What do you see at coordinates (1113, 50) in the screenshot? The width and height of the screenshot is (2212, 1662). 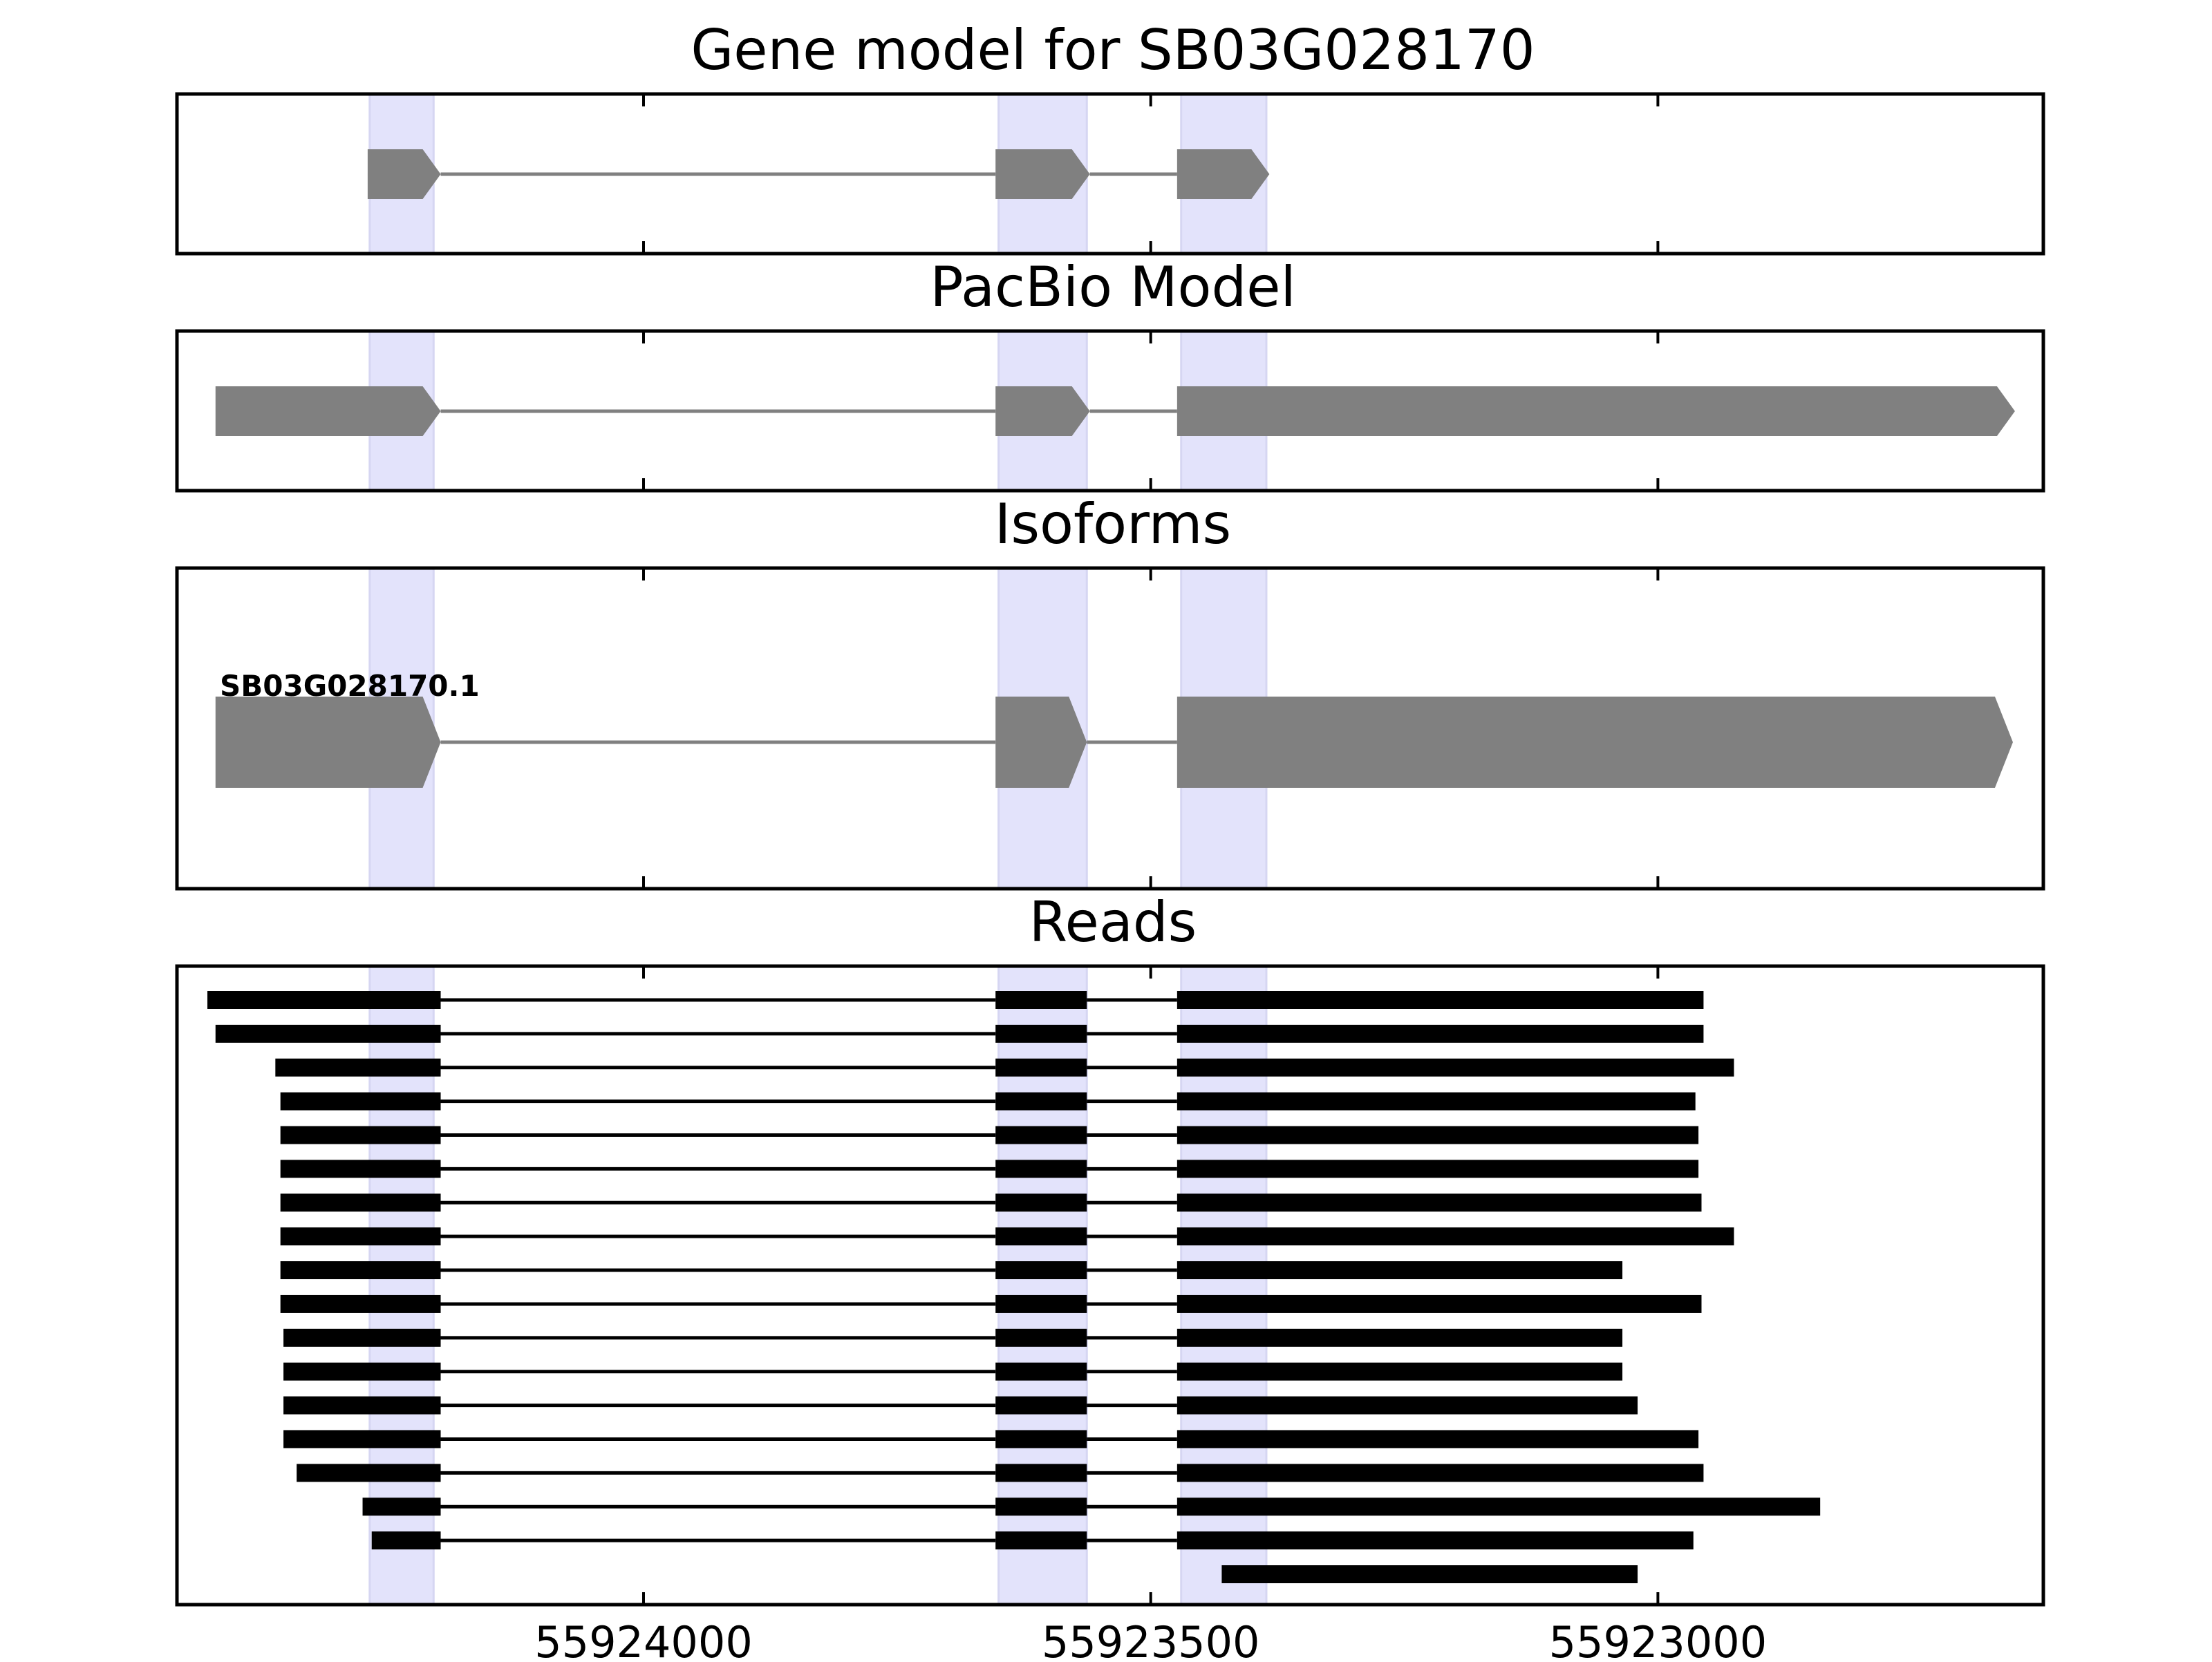 I see `gene-model-title: Gene model for SB03G028170` at bounding box center [1113, 50].